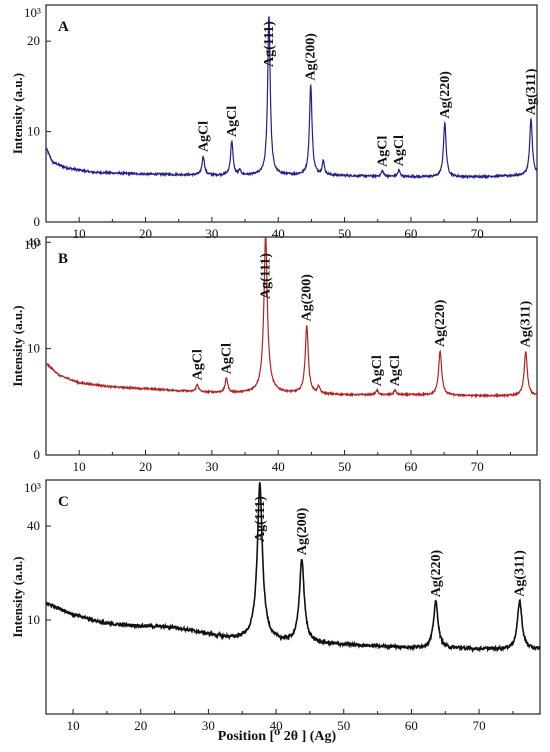 The height and width of the screenshot is (752, 550). What do you see at coordinates (63, 259) in the screenshot?
I see `panel-label: B` at bounding box center [63, 259].